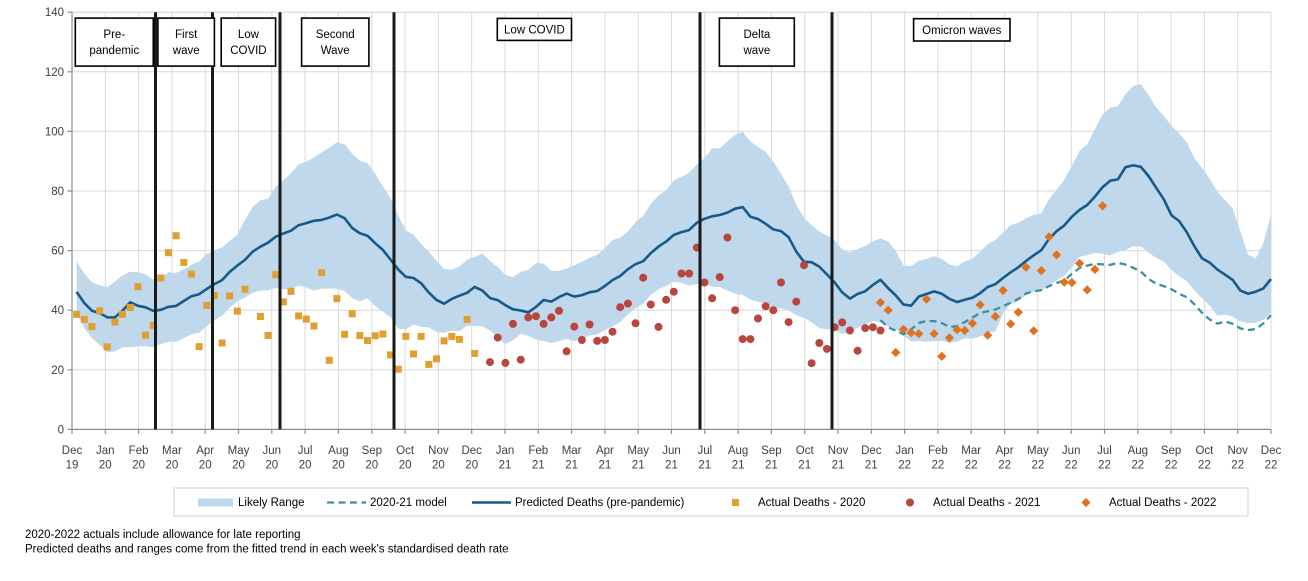  Describe the element at coordinates (57, 311) in the screenshot. I see `svg-text: 40` at that location.